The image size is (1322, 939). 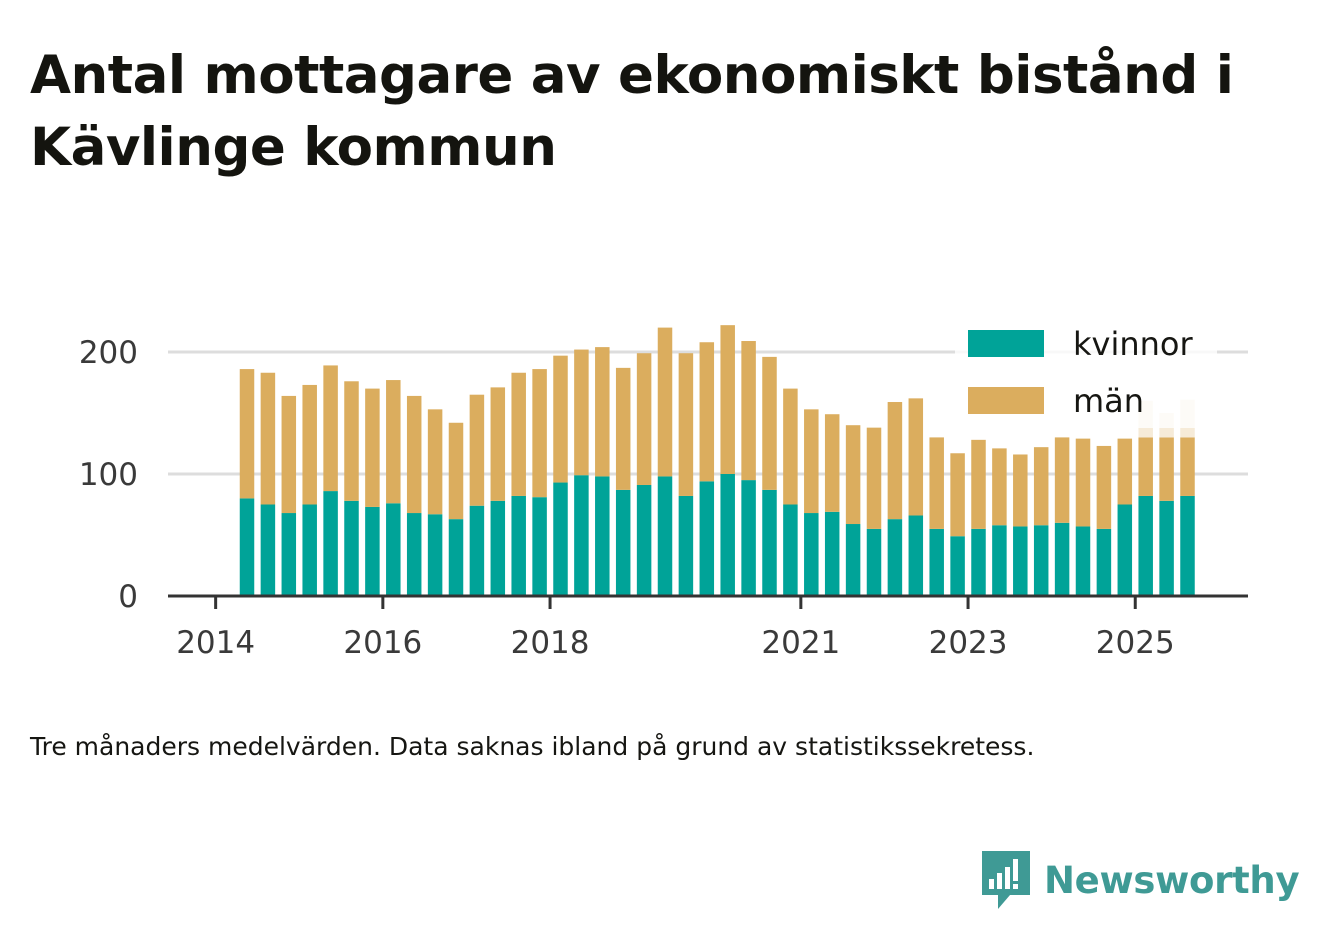 I want to click on x-tick-label: 2021, so click(x=800, y=643).